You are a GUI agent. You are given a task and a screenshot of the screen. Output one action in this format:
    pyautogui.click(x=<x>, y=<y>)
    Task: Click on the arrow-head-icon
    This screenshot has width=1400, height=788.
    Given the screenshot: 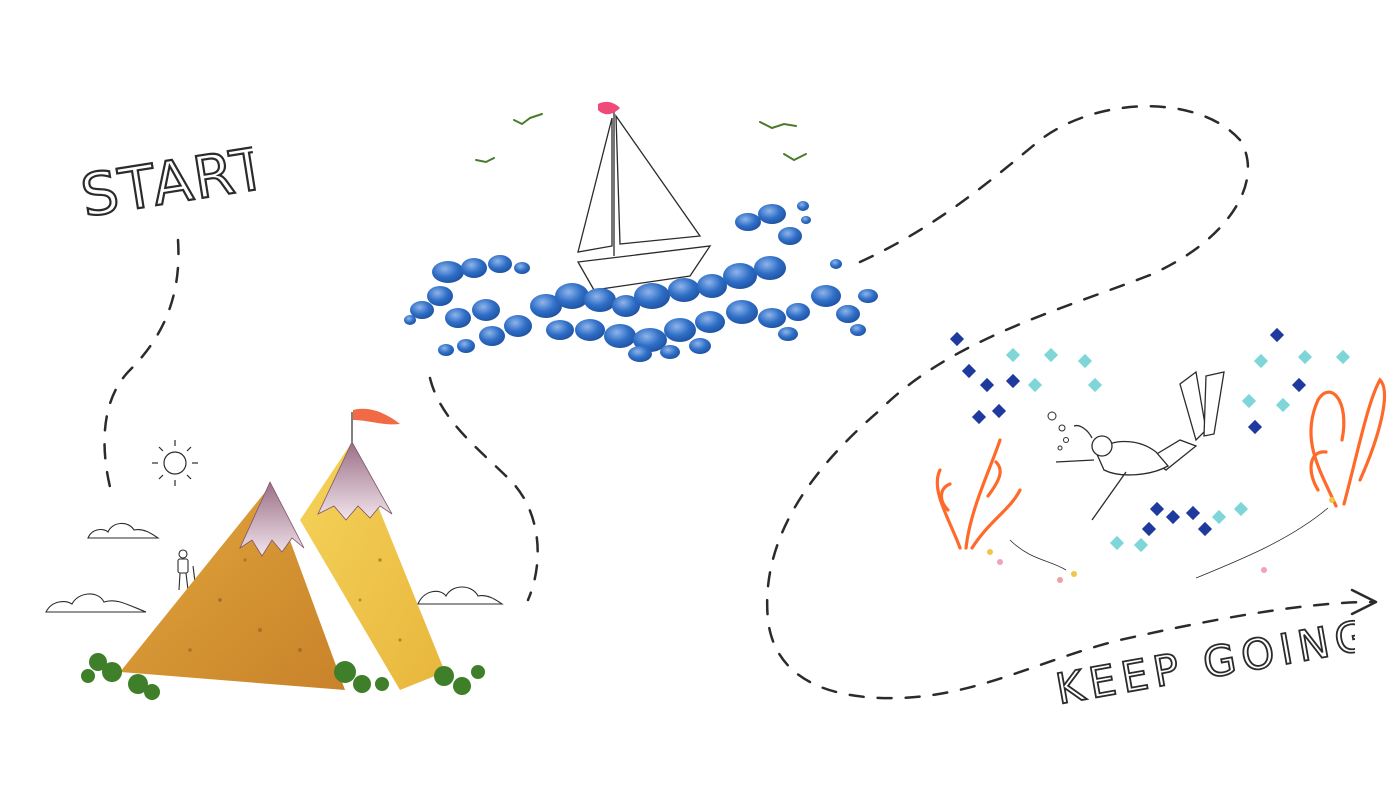 What is the action you would take?
    pyautogui.click(x=1364, y=602)
    